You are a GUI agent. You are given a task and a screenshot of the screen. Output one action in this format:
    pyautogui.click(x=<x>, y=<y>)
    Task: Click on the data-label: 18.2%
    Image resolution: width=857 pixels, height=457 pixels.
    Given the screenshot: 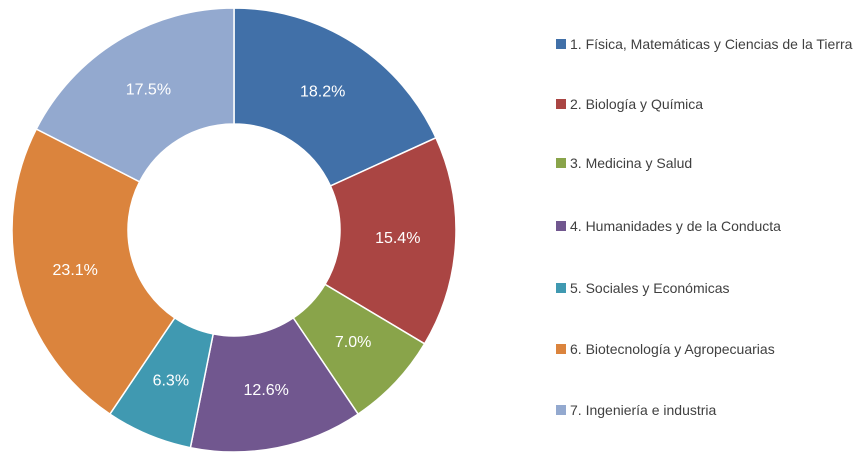 What is the action you would take?
    pyautogui.click(x=322, y=91)
    